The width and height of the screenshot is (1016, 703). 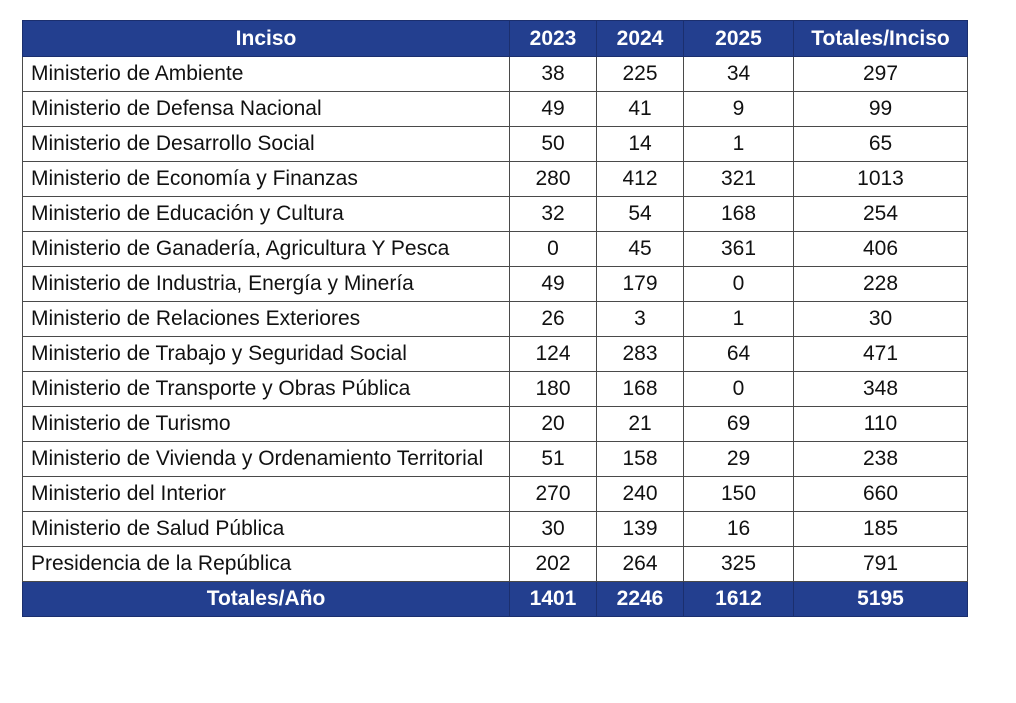 I want to click on table-row: Ministerio de Defensa Nacional 49 41 9 99, so click(x=495, y=109).